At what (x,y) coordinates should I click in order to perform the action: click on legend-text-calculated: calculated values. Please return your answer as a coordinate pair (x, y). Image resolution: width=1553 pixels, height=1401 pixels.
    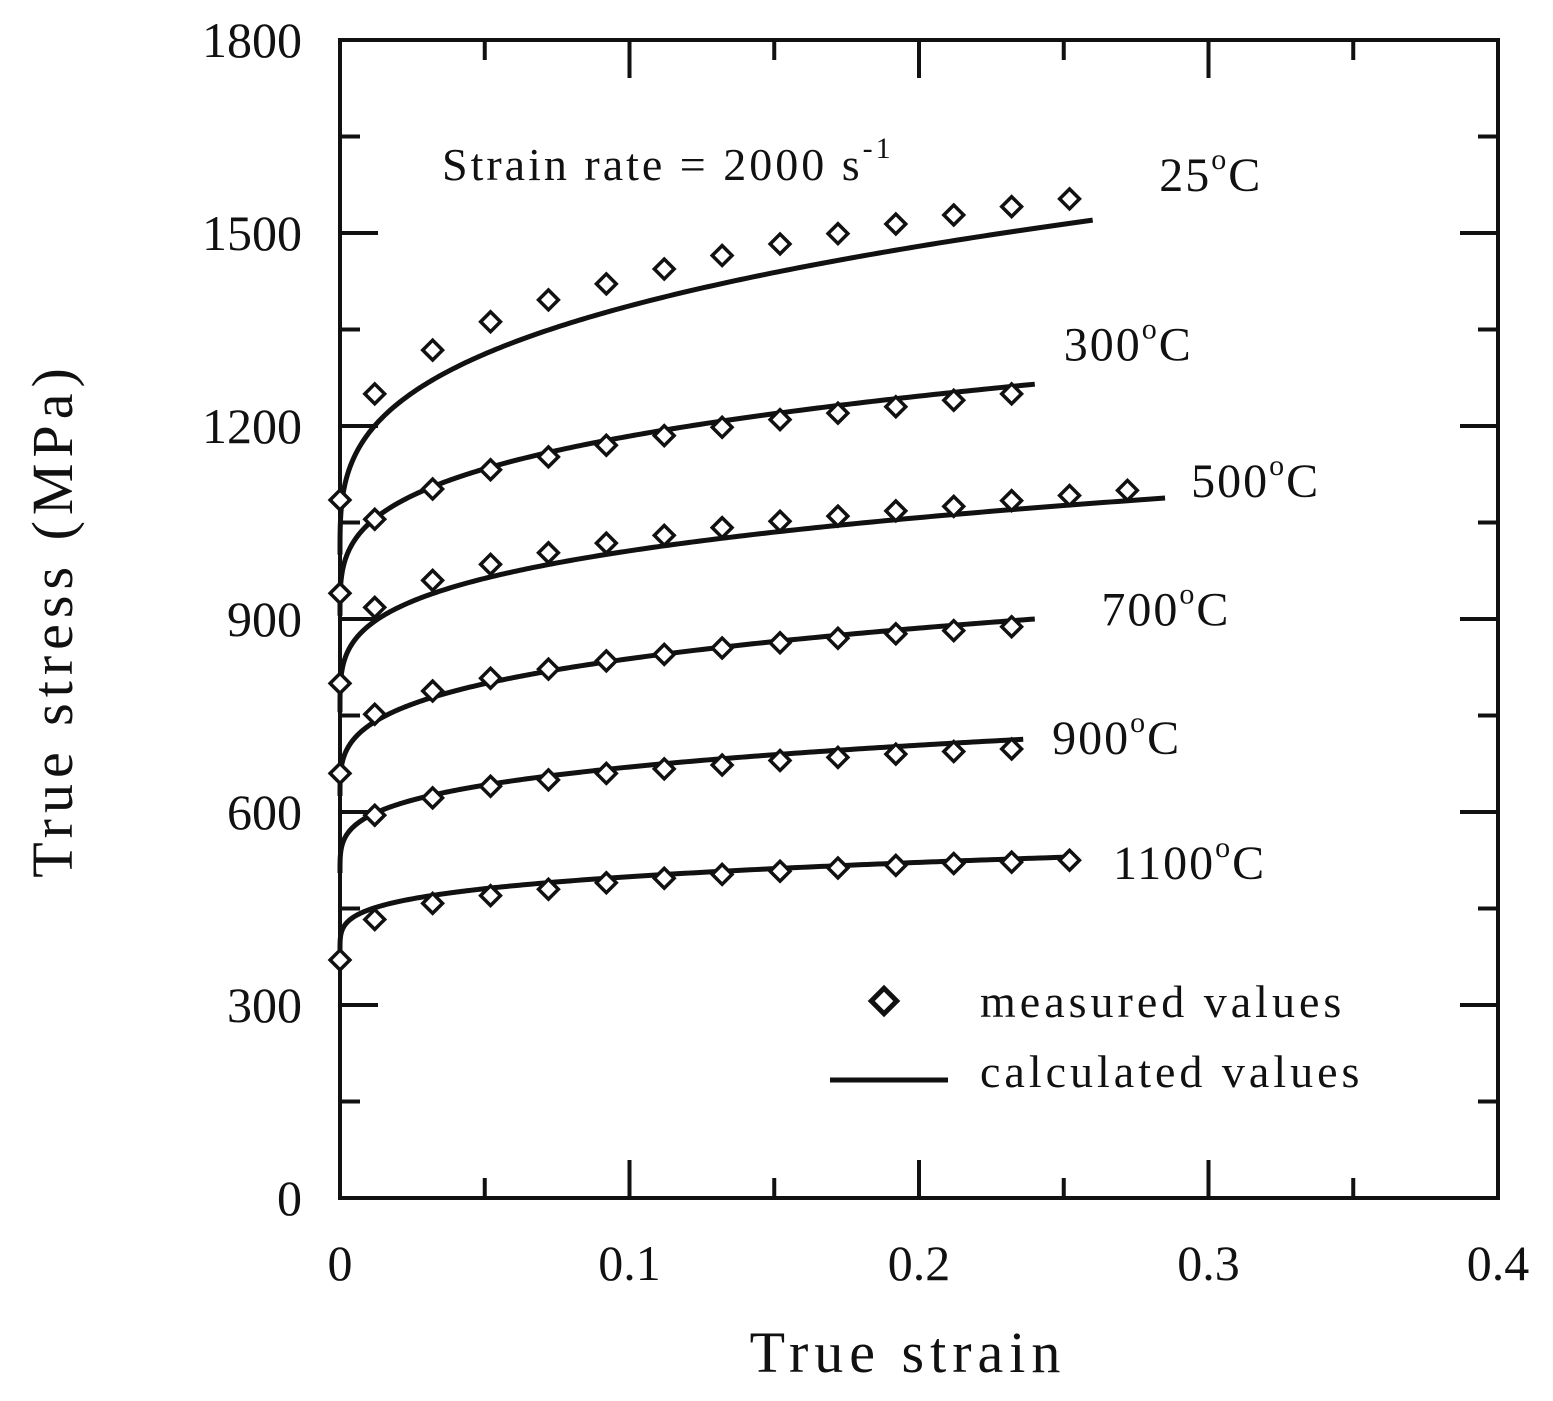
    Looking at the image, I should click on (1171, 1071).